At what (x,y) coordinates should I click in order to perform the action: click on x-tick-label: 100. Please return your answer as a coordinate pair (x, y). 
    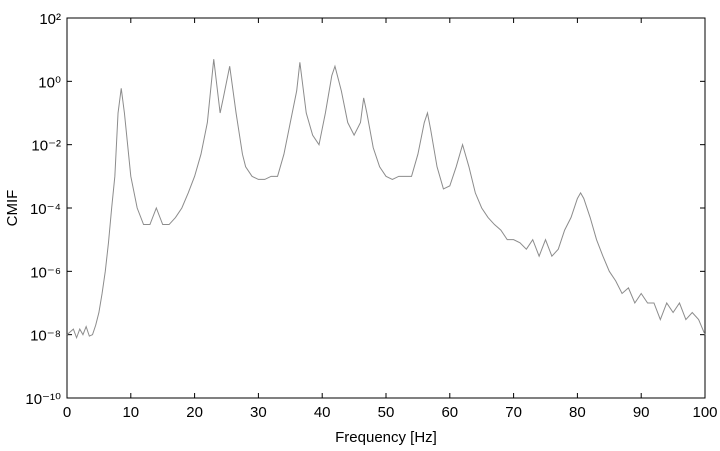
    Looking at the image, I should click on (704, 412).